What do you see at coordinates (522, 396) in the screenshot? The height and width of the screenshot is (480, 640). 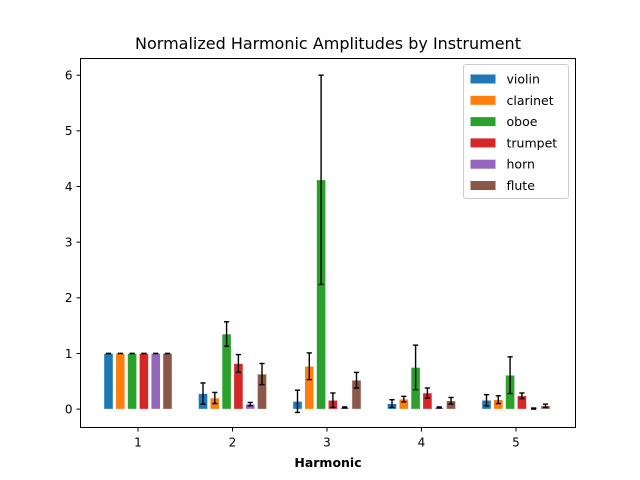 I see `error-bar-trumpet-h5` at bounding box center [522, 396].